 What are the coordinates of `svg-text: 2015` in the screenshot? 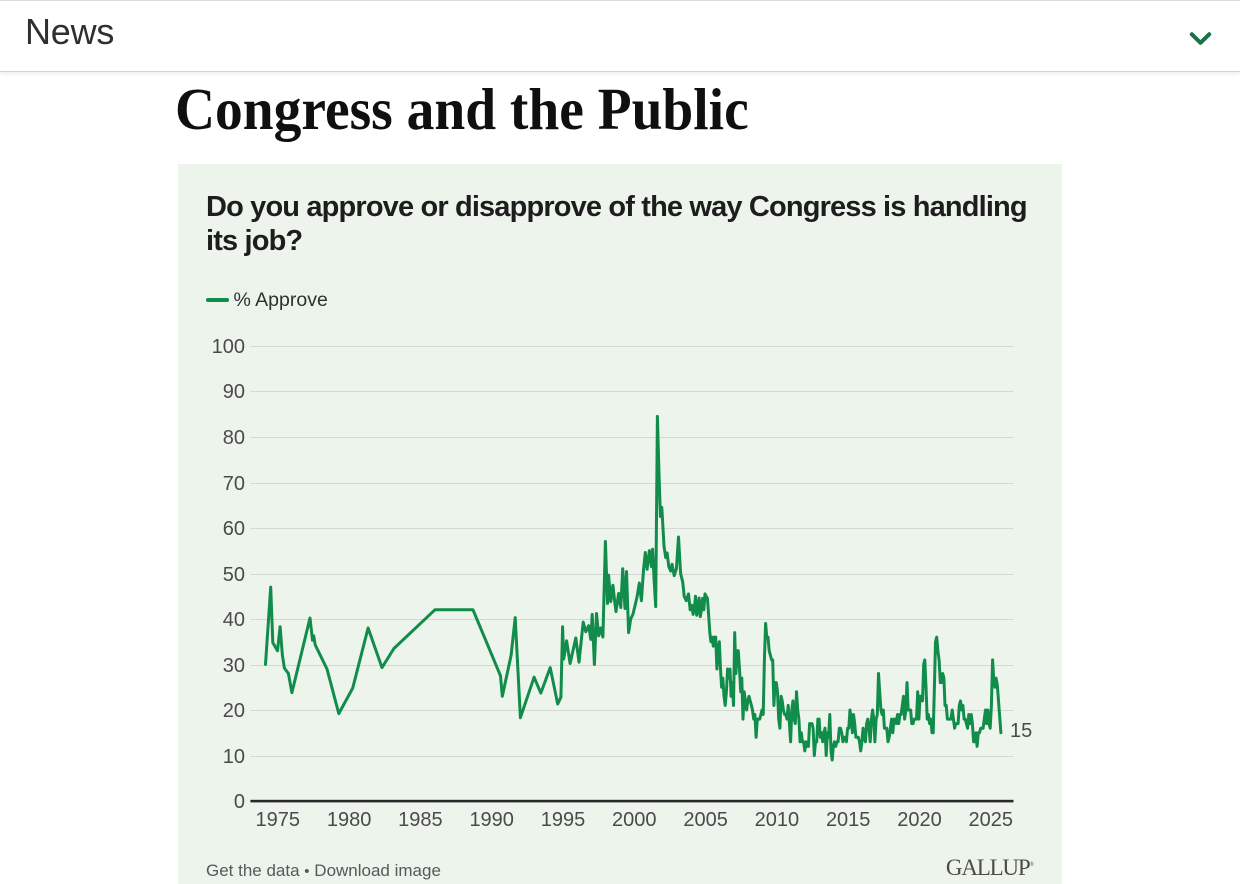 It's located at (848, 820).